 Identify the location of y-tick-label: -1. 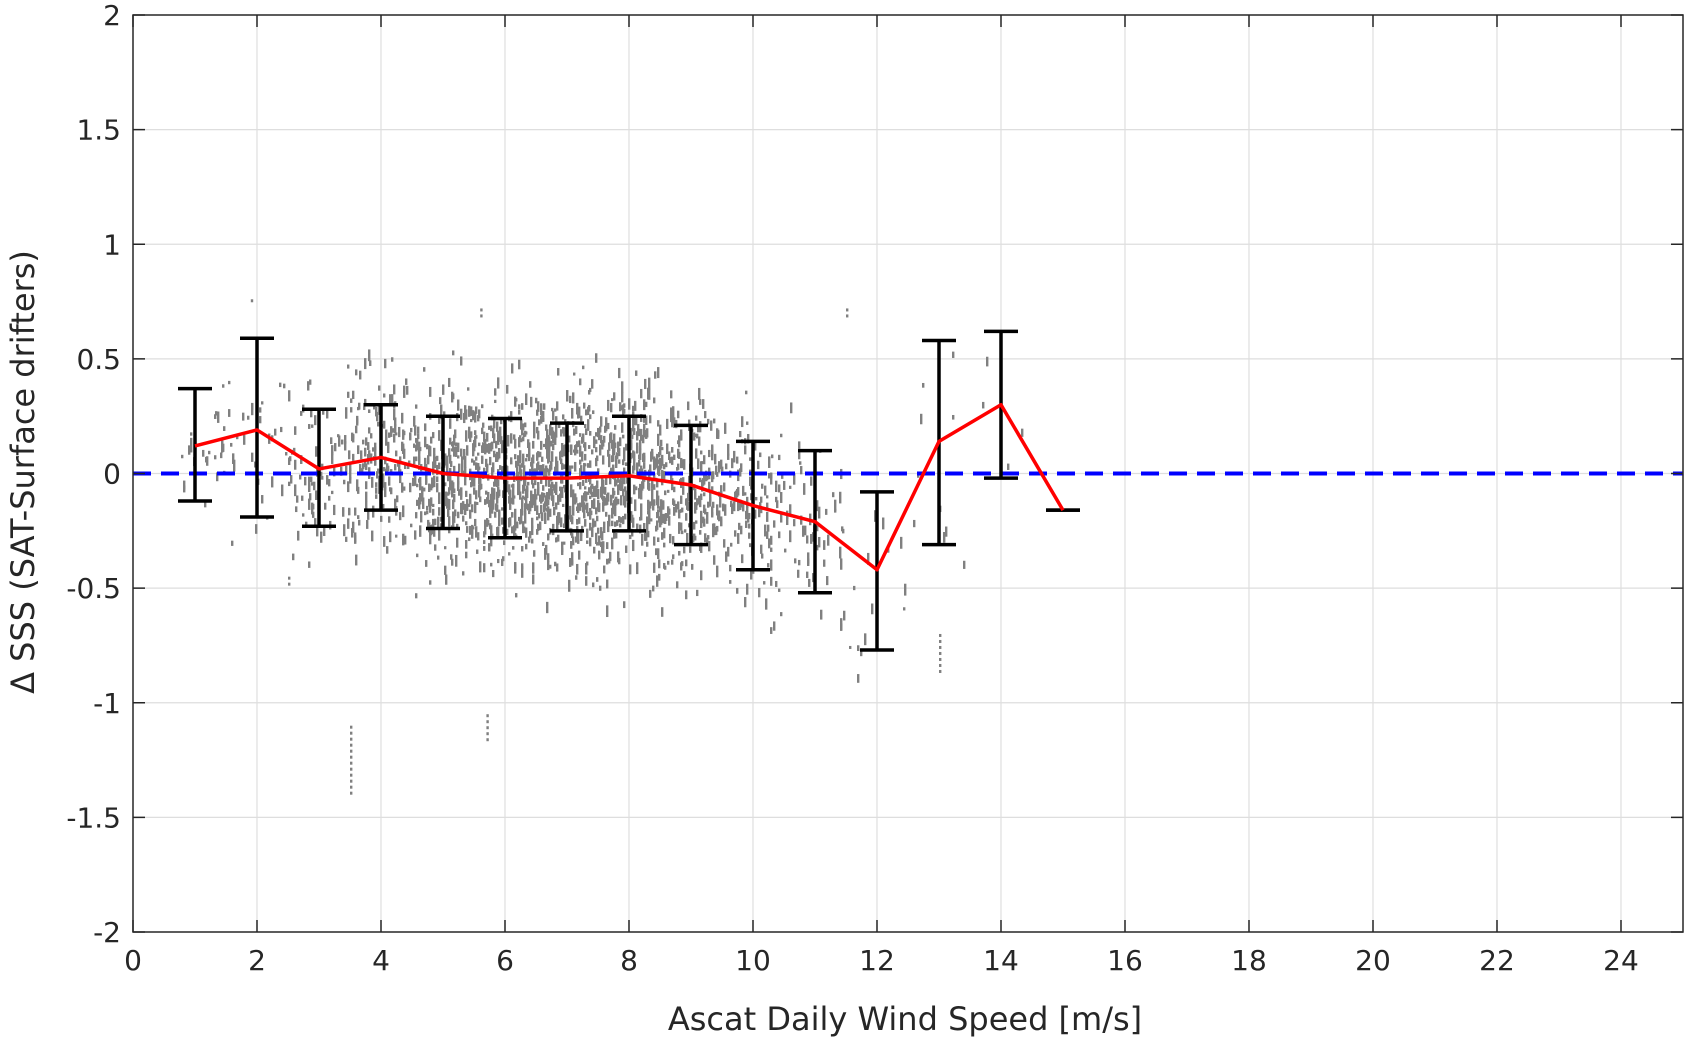
(107, 703).